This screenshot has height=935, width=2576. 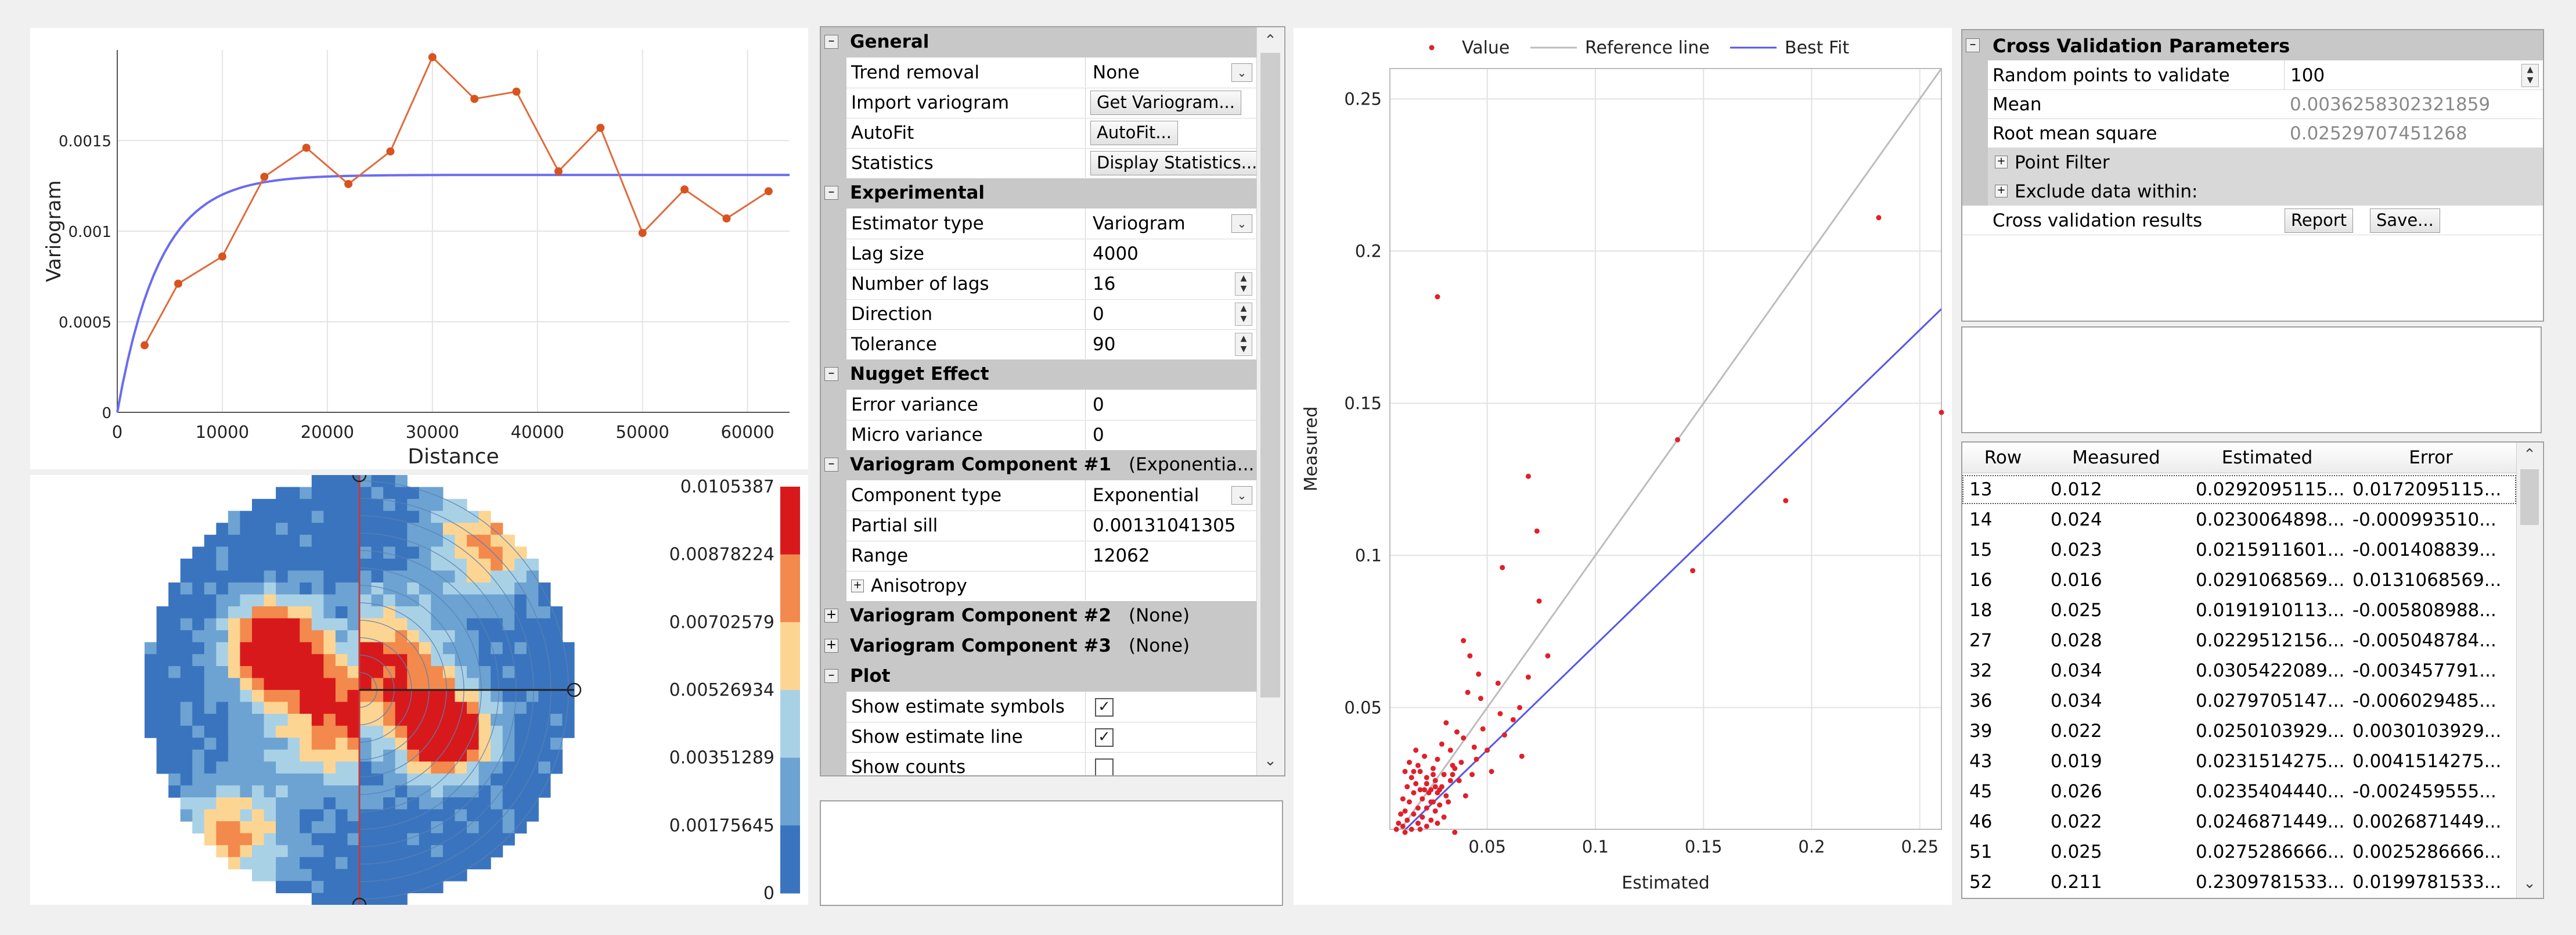 I want to click on property-row: Partial sill 0.00131041305, so click(x=1038, y=525).